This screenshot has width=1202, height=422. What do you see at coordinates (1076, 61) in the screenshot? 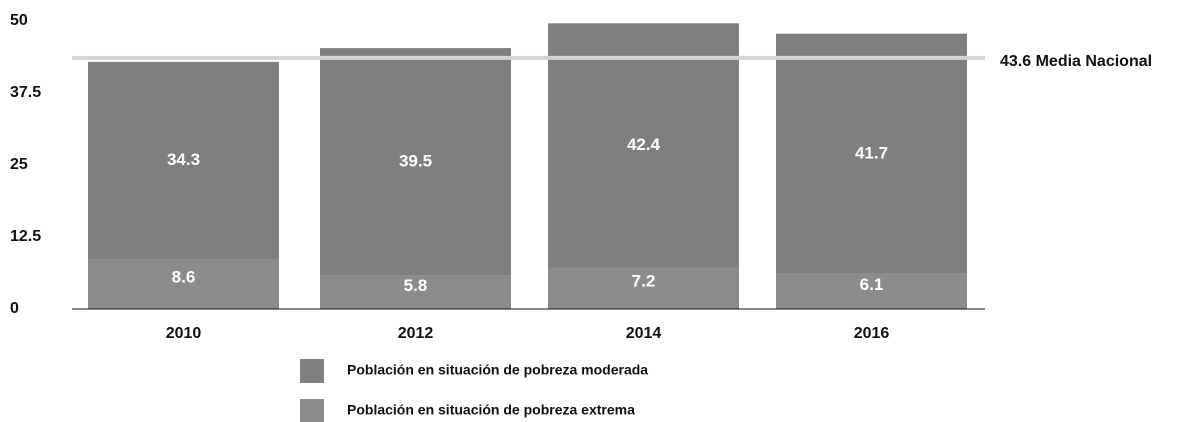
I see `reference-label: 43.6 Media Nacional` at bounding box center [1076, 61].